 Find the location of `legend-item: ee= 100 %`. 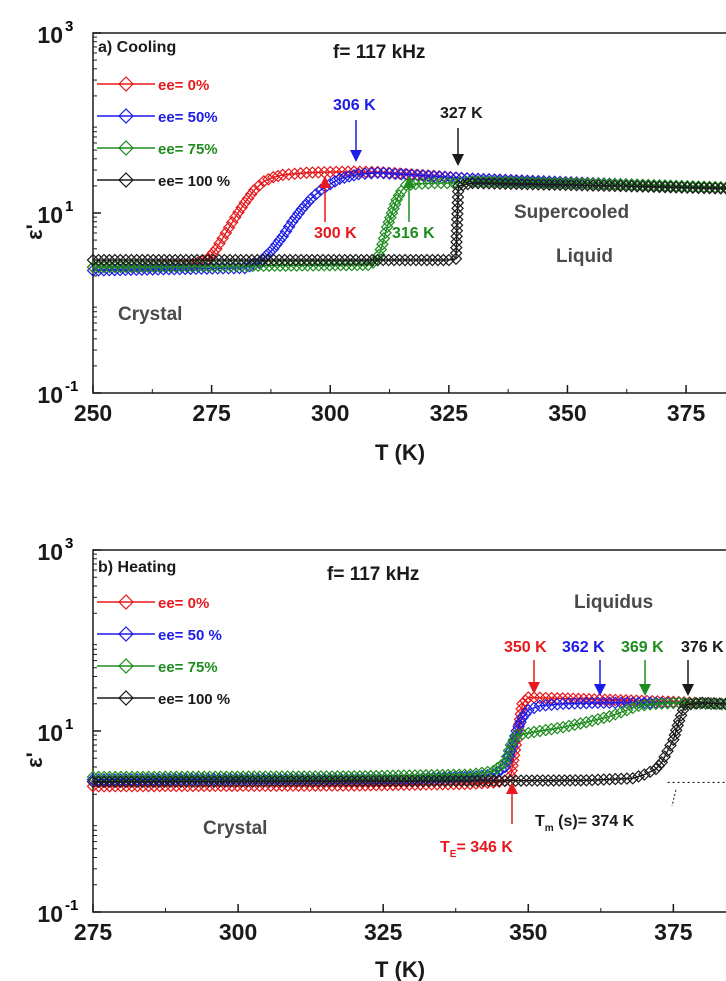

legend-item: ee= 100 % is located at coordinates (163, 699).